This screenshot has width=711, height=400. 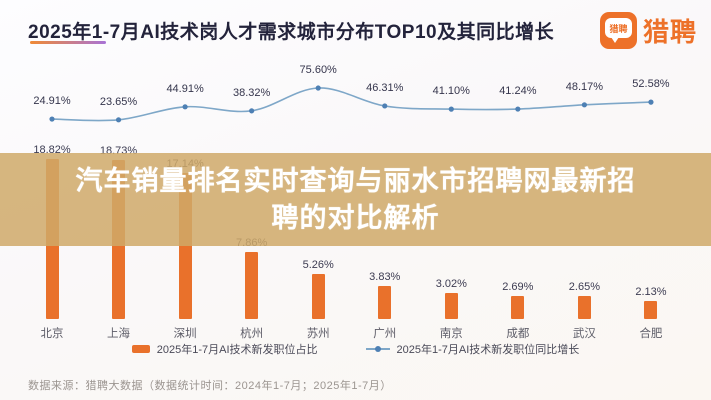 I want to click on city-label: 深圳, so click(x=185, y=334).